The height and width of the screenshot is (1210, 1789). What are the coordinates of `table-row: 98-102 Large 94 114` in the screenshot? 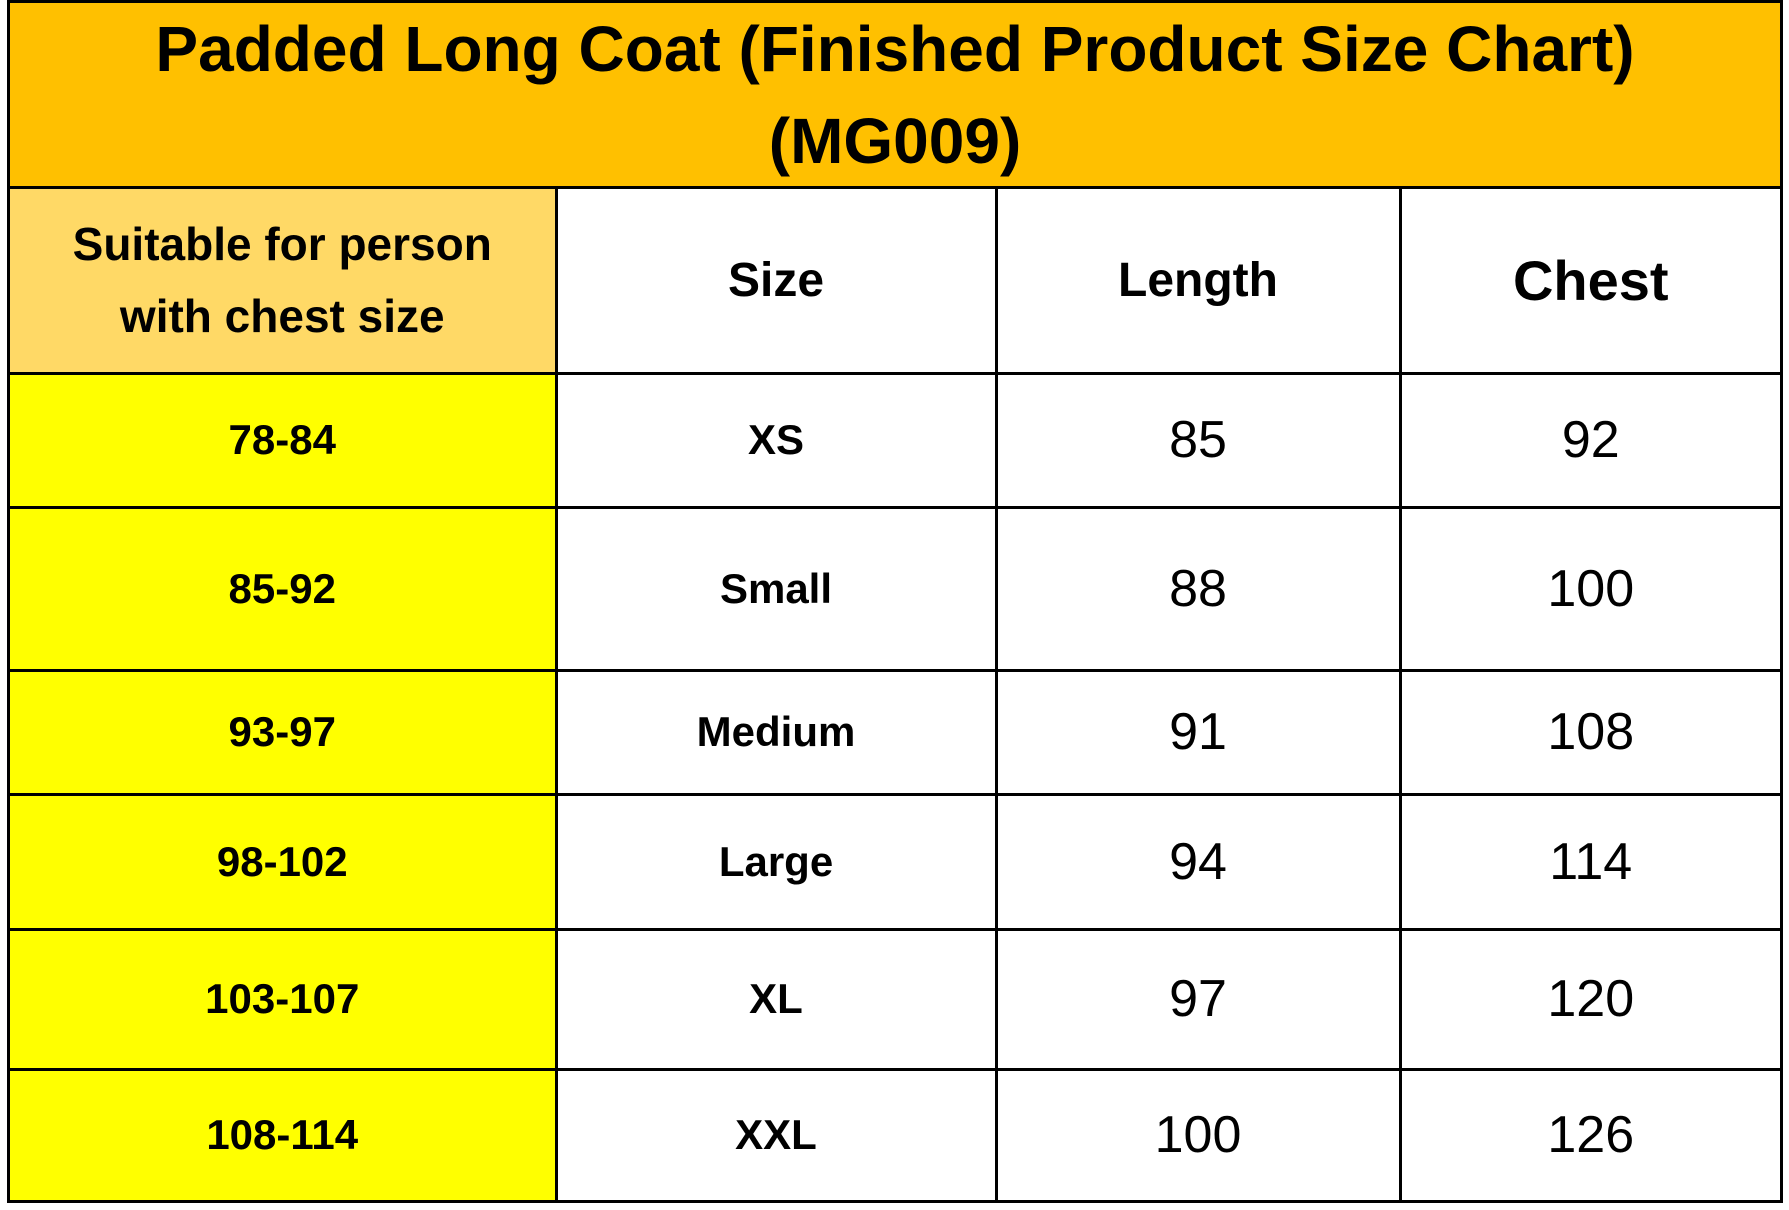 It's located at (895, 861).